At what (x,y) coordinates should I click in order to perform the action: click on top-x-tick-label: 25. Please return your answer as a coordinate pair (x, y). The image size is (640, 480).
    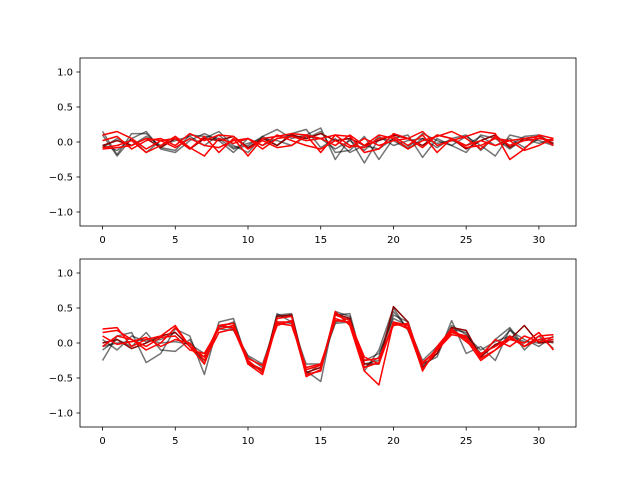
    Looking at the image, I should click on (466, 240).